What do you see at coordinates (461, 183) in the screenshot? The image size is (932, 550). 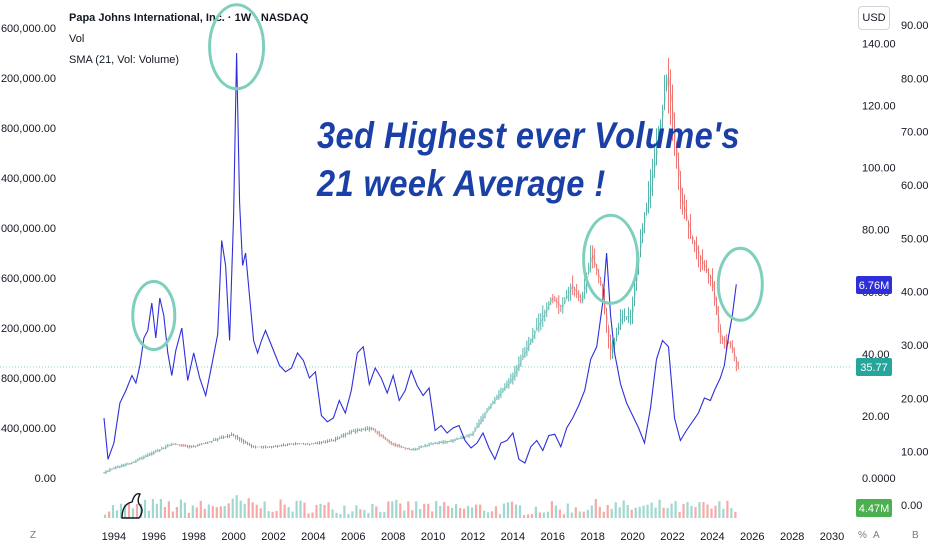 I see `annotation-line-2: 21 week Average !` at bounding box center [461, 183].